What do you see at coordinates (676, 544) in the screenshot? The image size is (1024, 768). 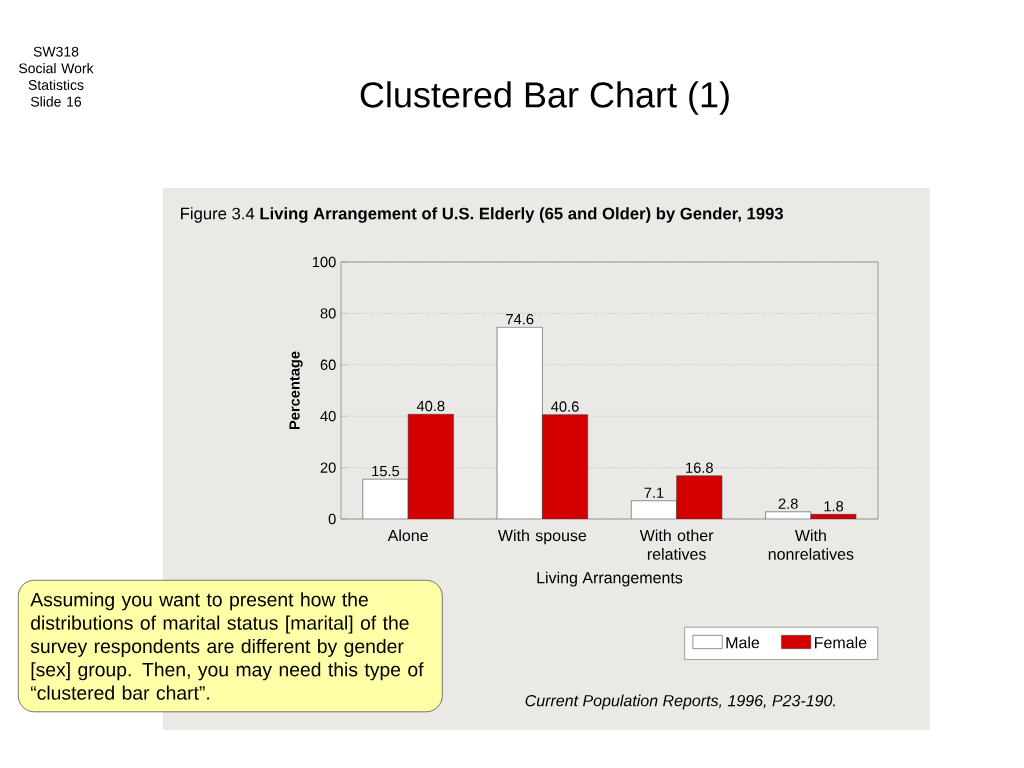 I see `x-tick-label: With other relatives` at bounding box center [676, 544].